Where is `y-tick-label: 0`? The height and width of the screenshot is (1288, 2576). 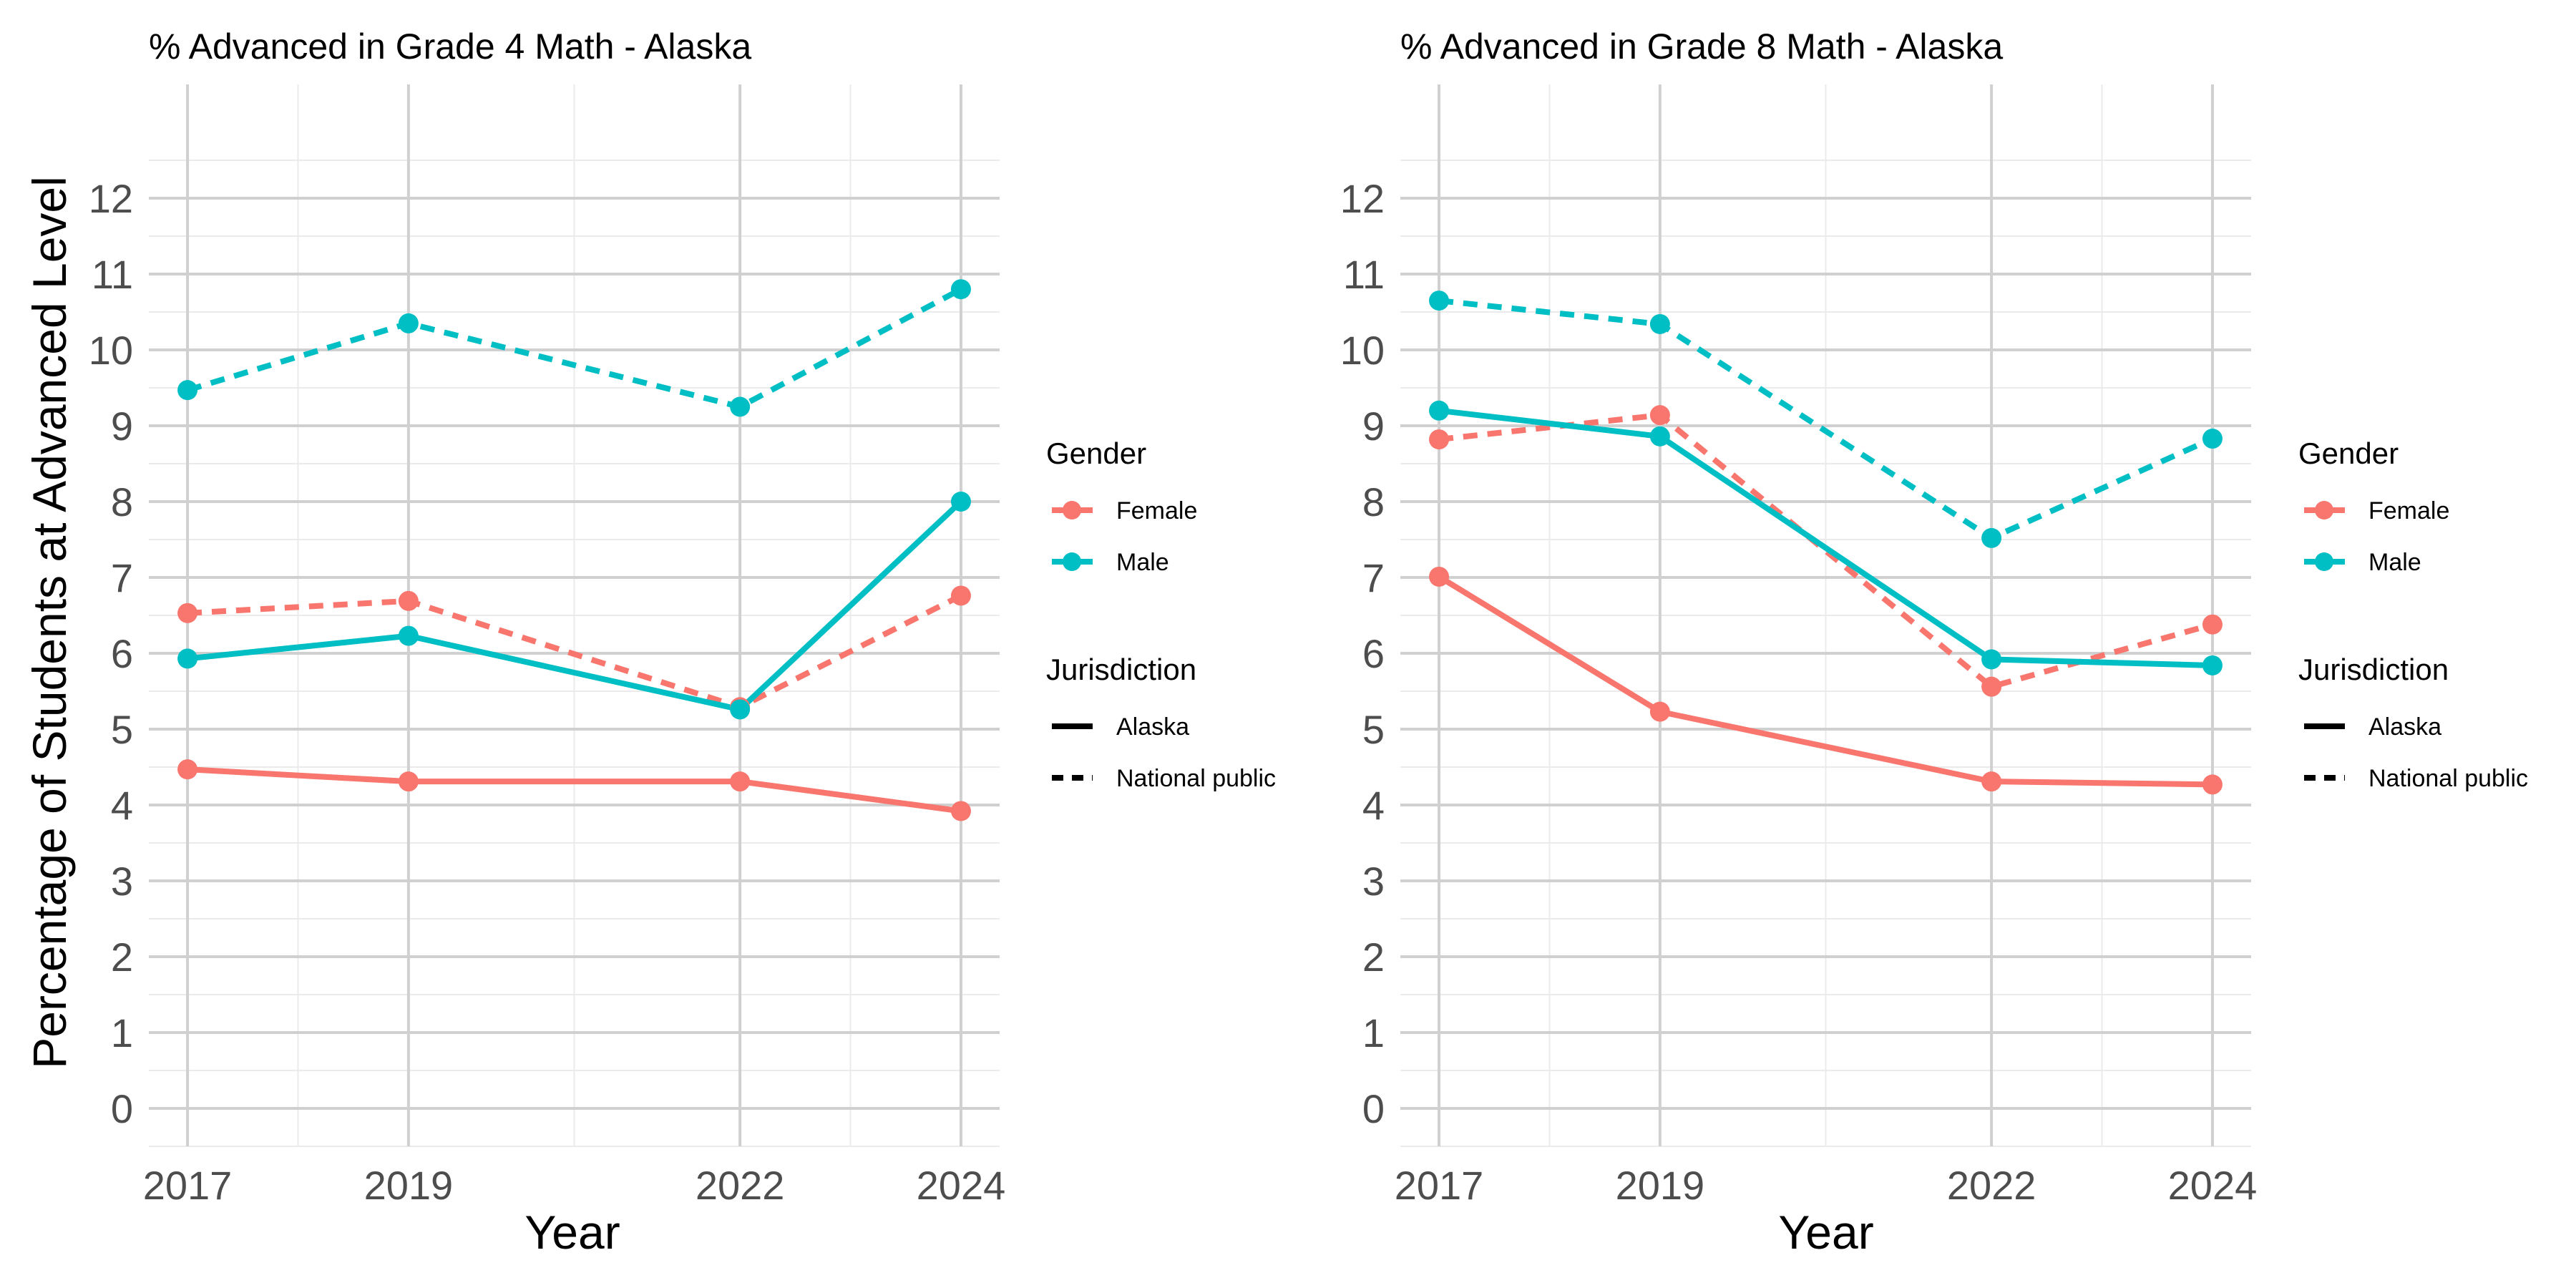 y-tick-label: 0 is located at coordinates (122, 1108).